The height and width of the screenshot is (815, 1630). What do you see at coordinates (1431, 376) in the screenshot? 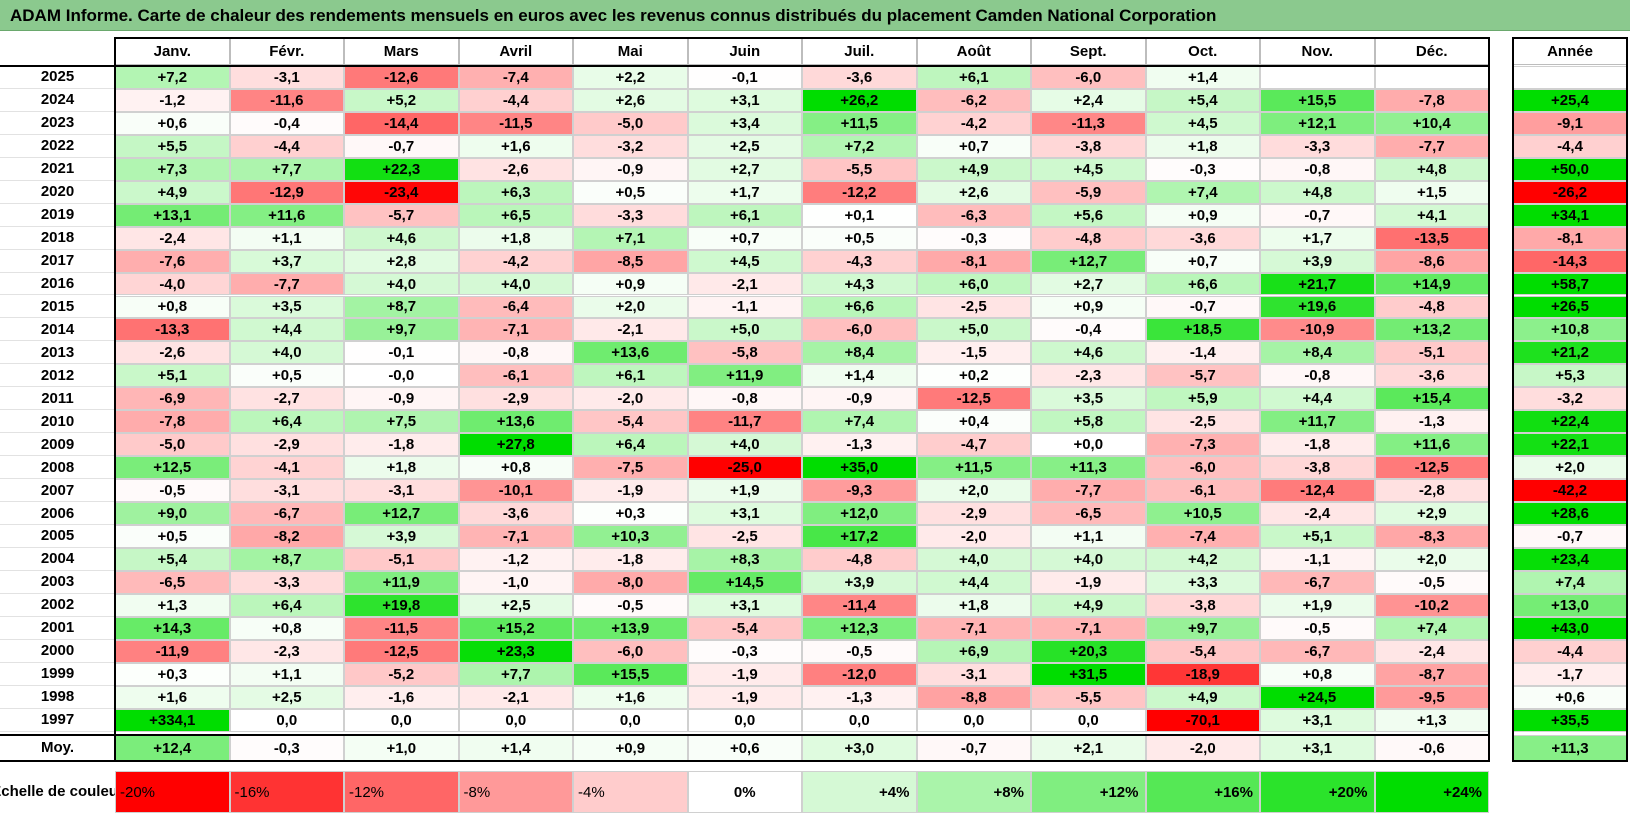
I see `heatmap-cell: -3,6` at bounding box center [1431, 376].